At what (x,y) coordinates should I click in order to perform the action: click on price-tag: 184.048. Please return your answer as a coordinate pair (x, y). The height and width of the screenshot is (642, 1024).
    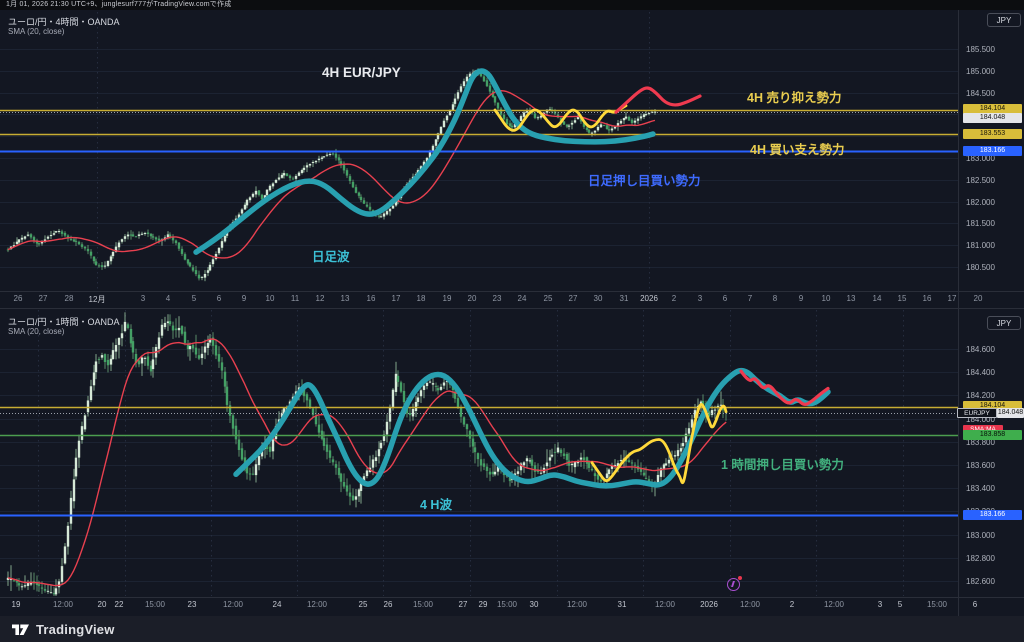
    Looking at the image, I should click on (992, 118).